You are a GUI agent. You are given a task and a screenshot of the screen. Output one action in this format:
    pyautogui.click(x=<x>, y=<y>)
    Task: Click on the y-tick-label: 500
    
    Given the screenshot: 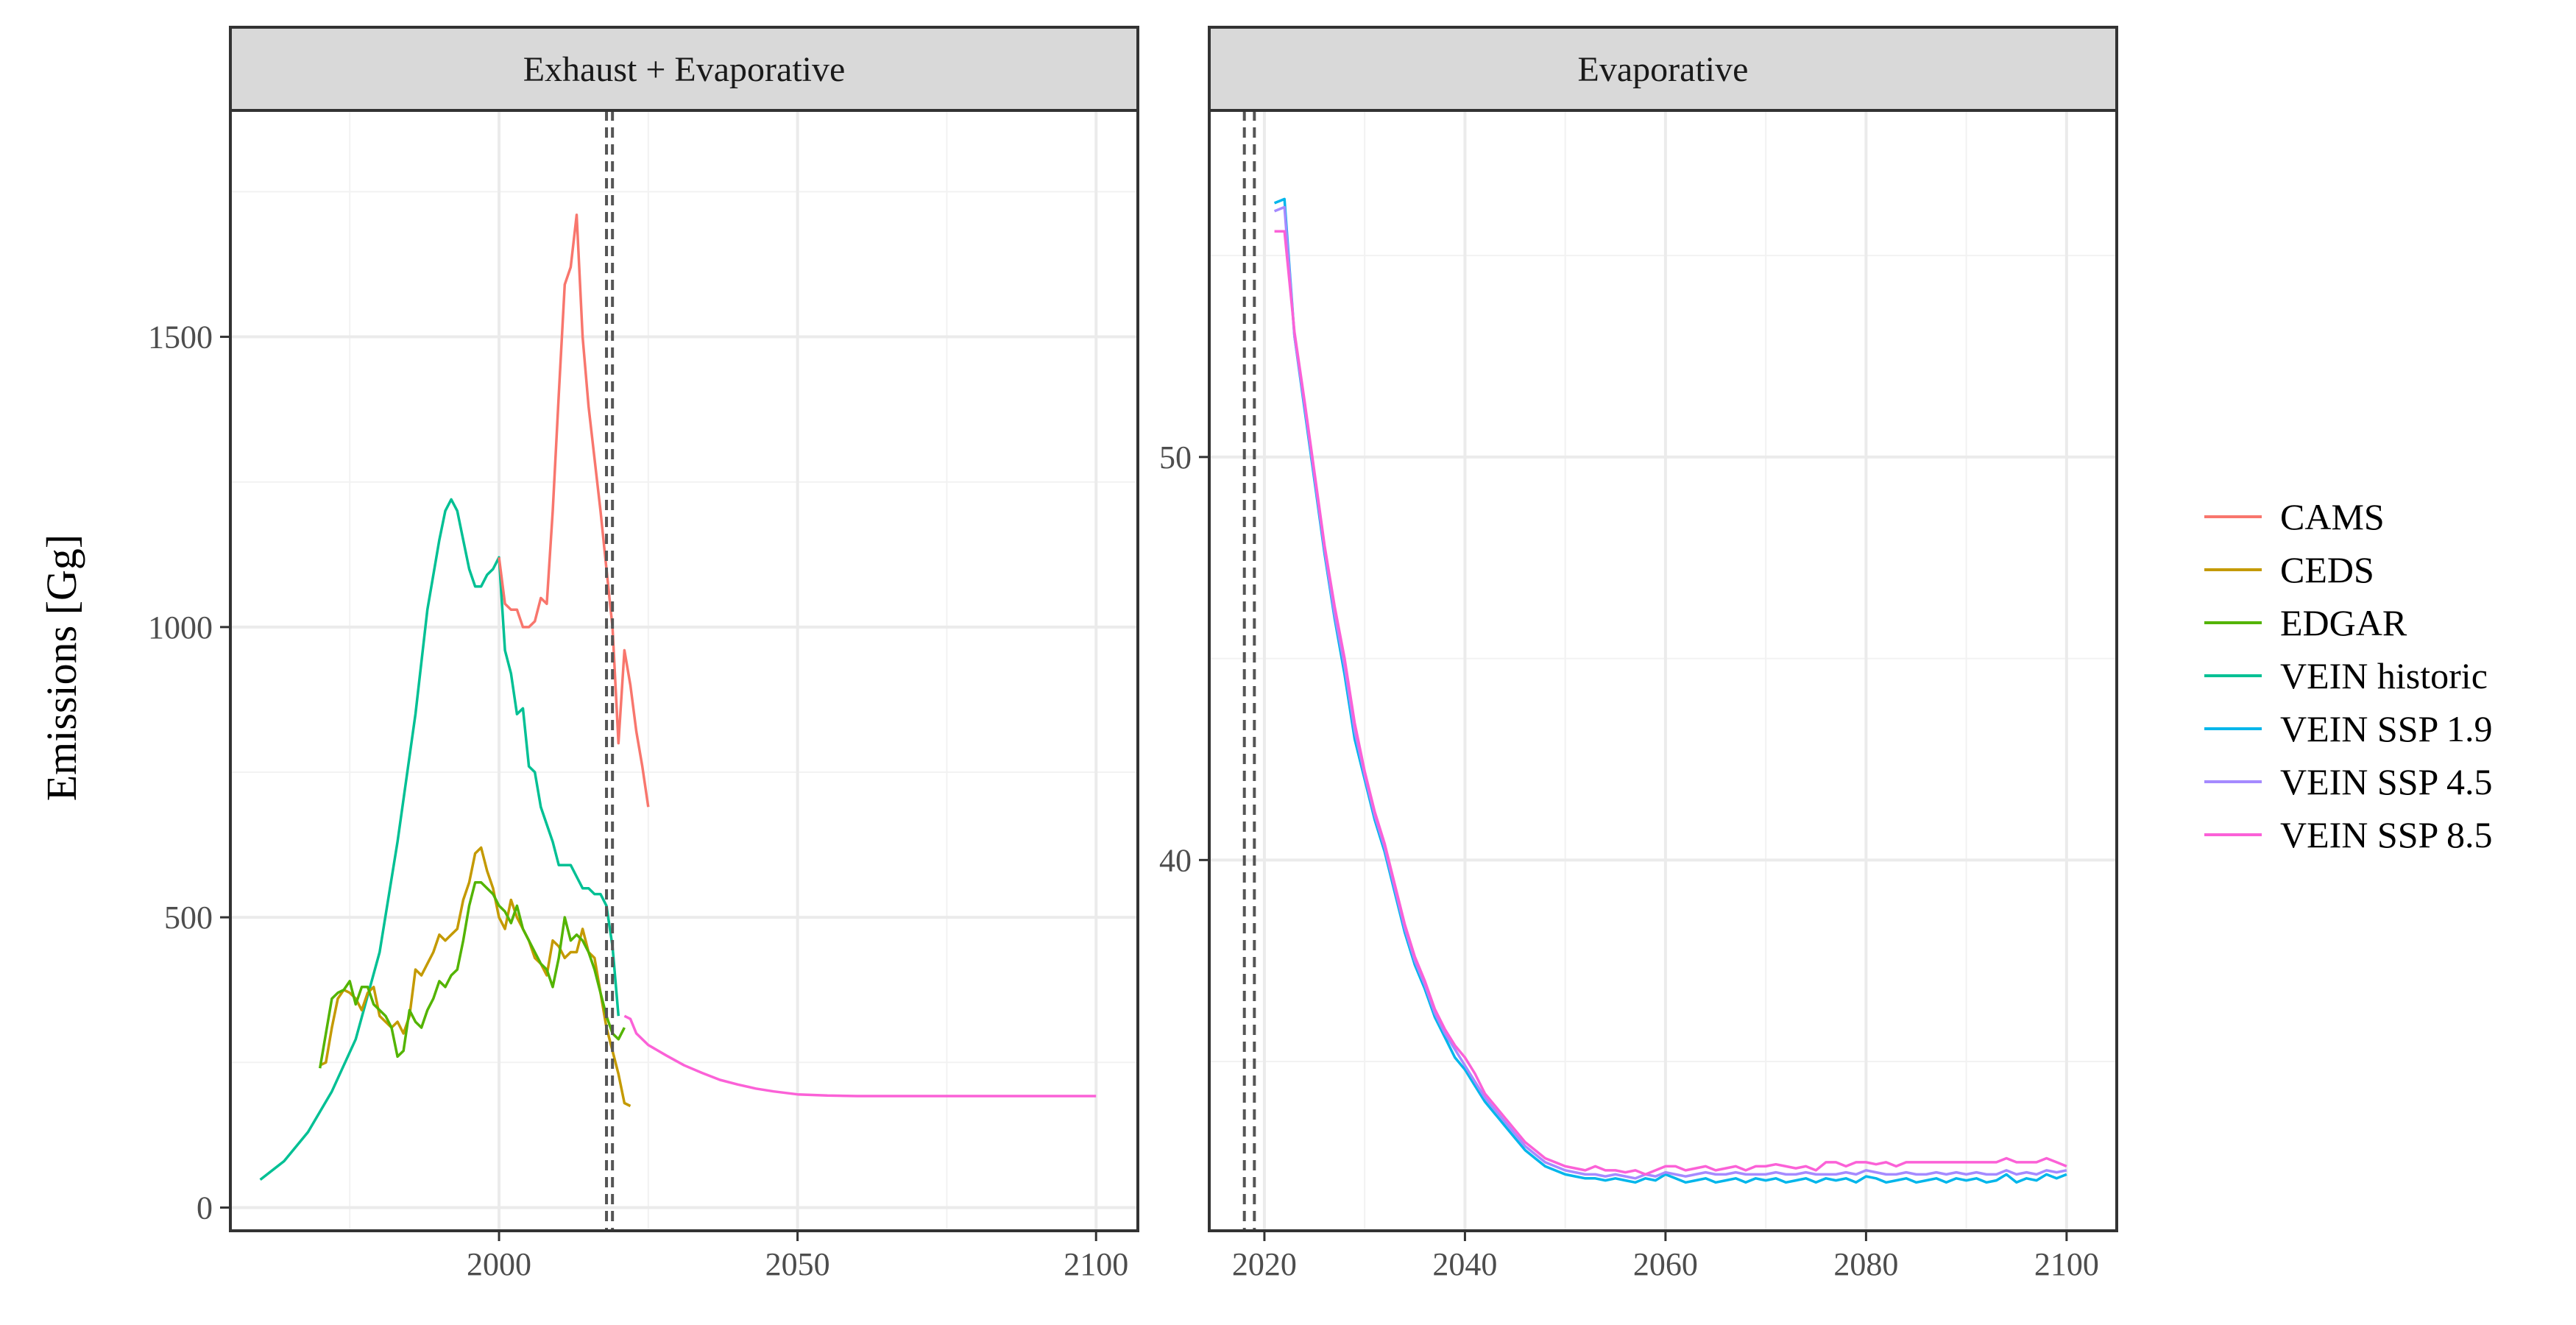 What is the action you would take?
    pyautogui.click(x=188, y=918)
    